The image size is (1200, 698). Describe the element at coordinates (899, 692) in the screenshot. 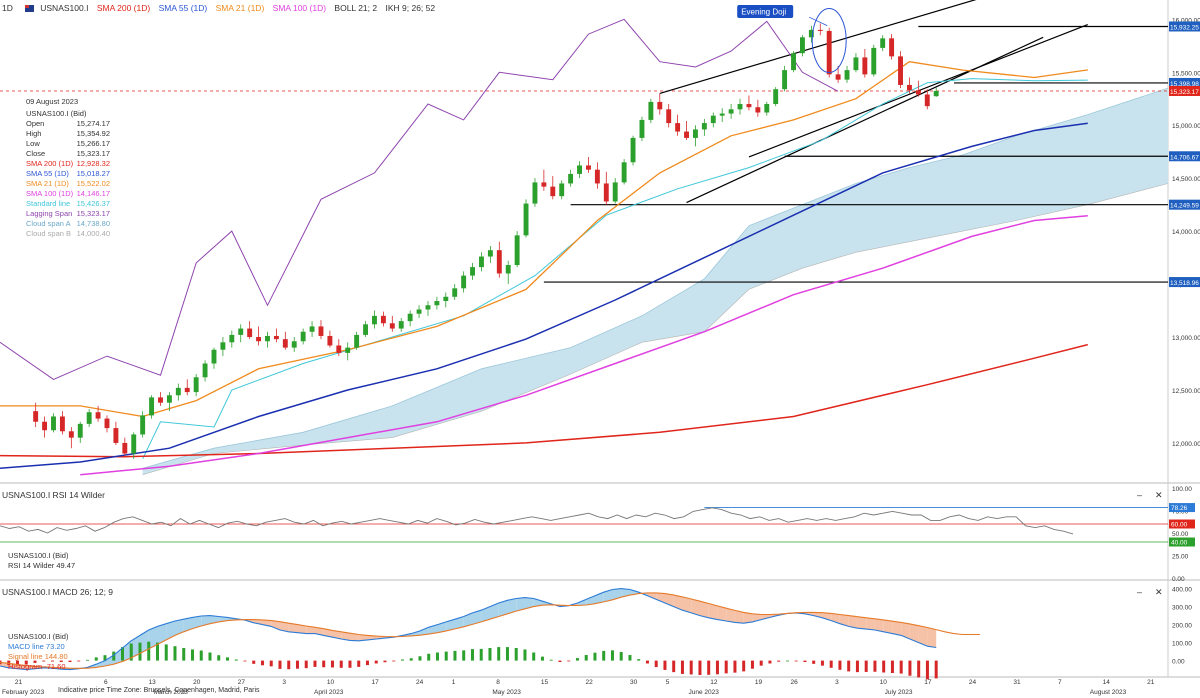

I see `month-label: July 2023` at that location.